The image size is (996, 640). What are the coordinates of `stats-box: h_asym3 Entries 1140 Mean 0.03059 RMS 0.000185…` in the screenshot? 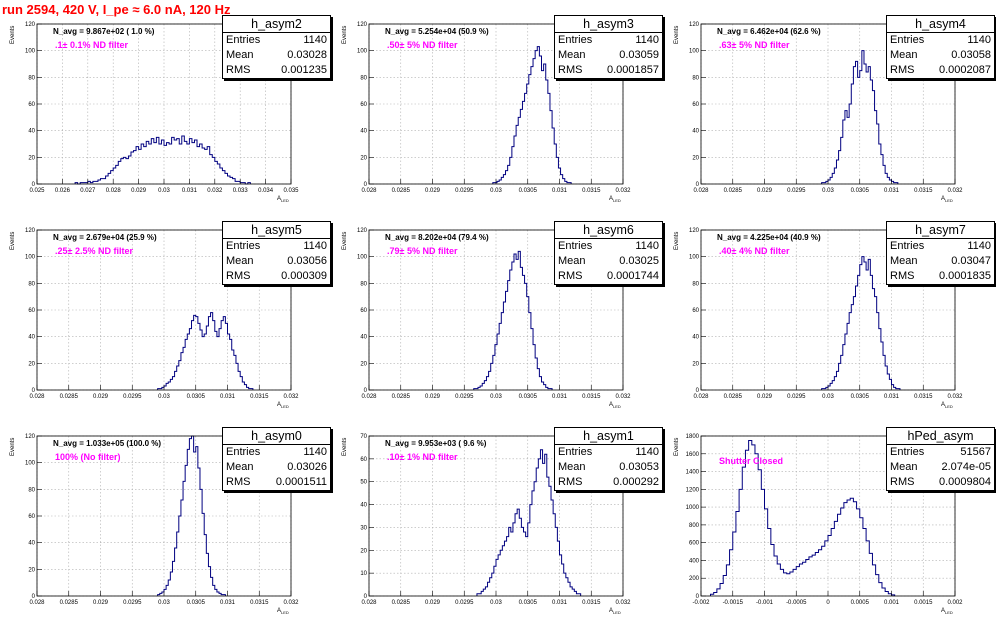 It's located at (608, 47).